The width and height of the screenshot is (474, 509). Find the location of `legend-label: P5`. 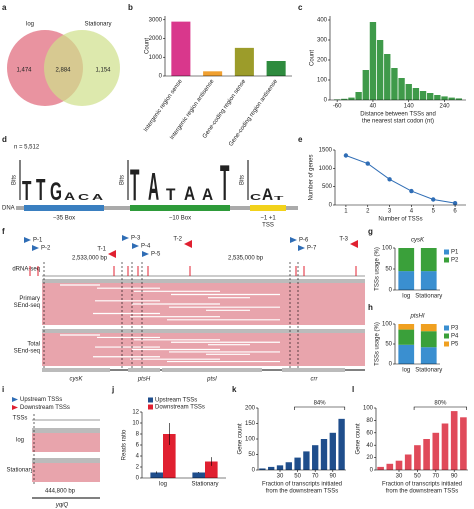

legend-label: P5 is located at coordinates (455, 345).